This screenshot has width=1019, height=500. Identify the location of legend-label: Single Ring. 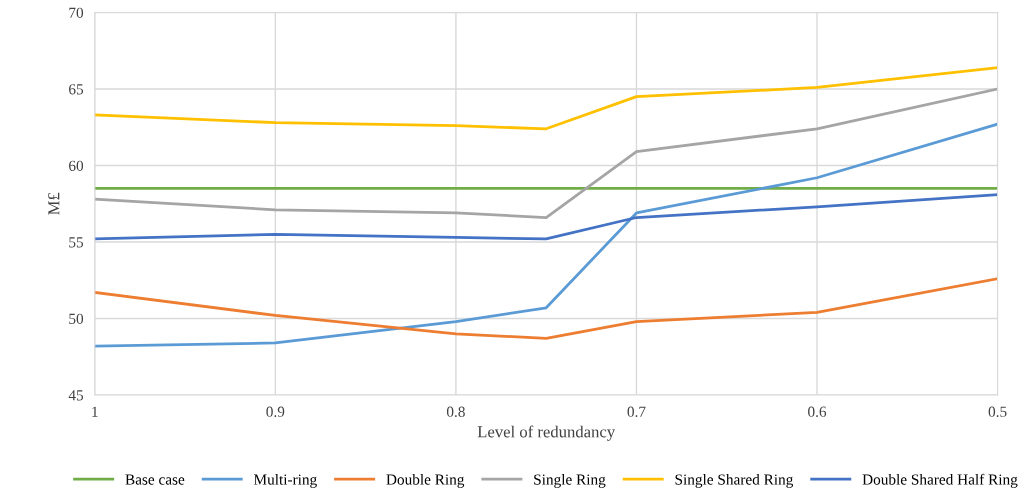
(570, 480).